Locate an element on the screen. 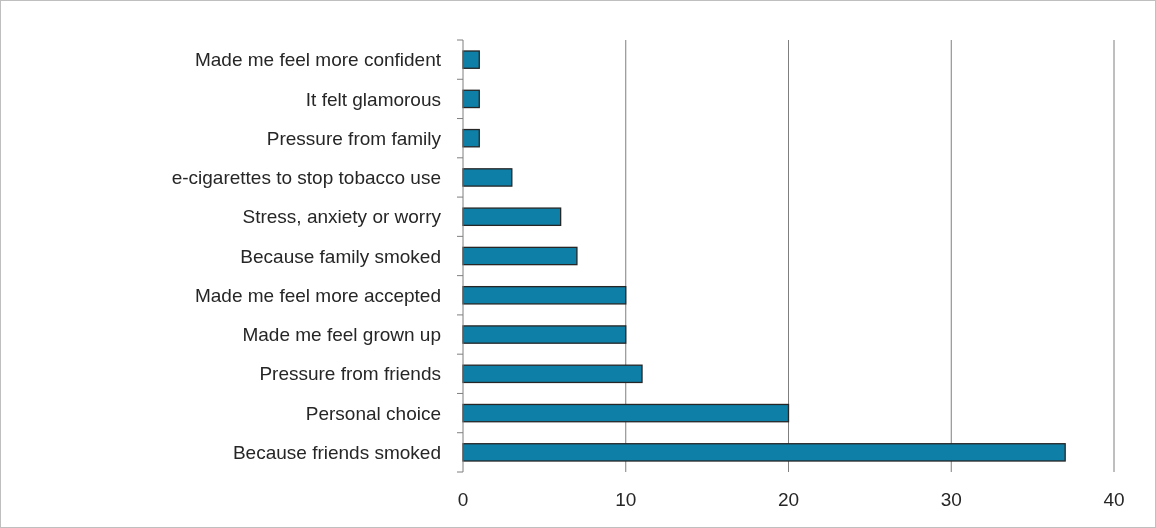  y-tick-label: e-cigarettes to stop tobacco use is located at coordinates (306, 178).